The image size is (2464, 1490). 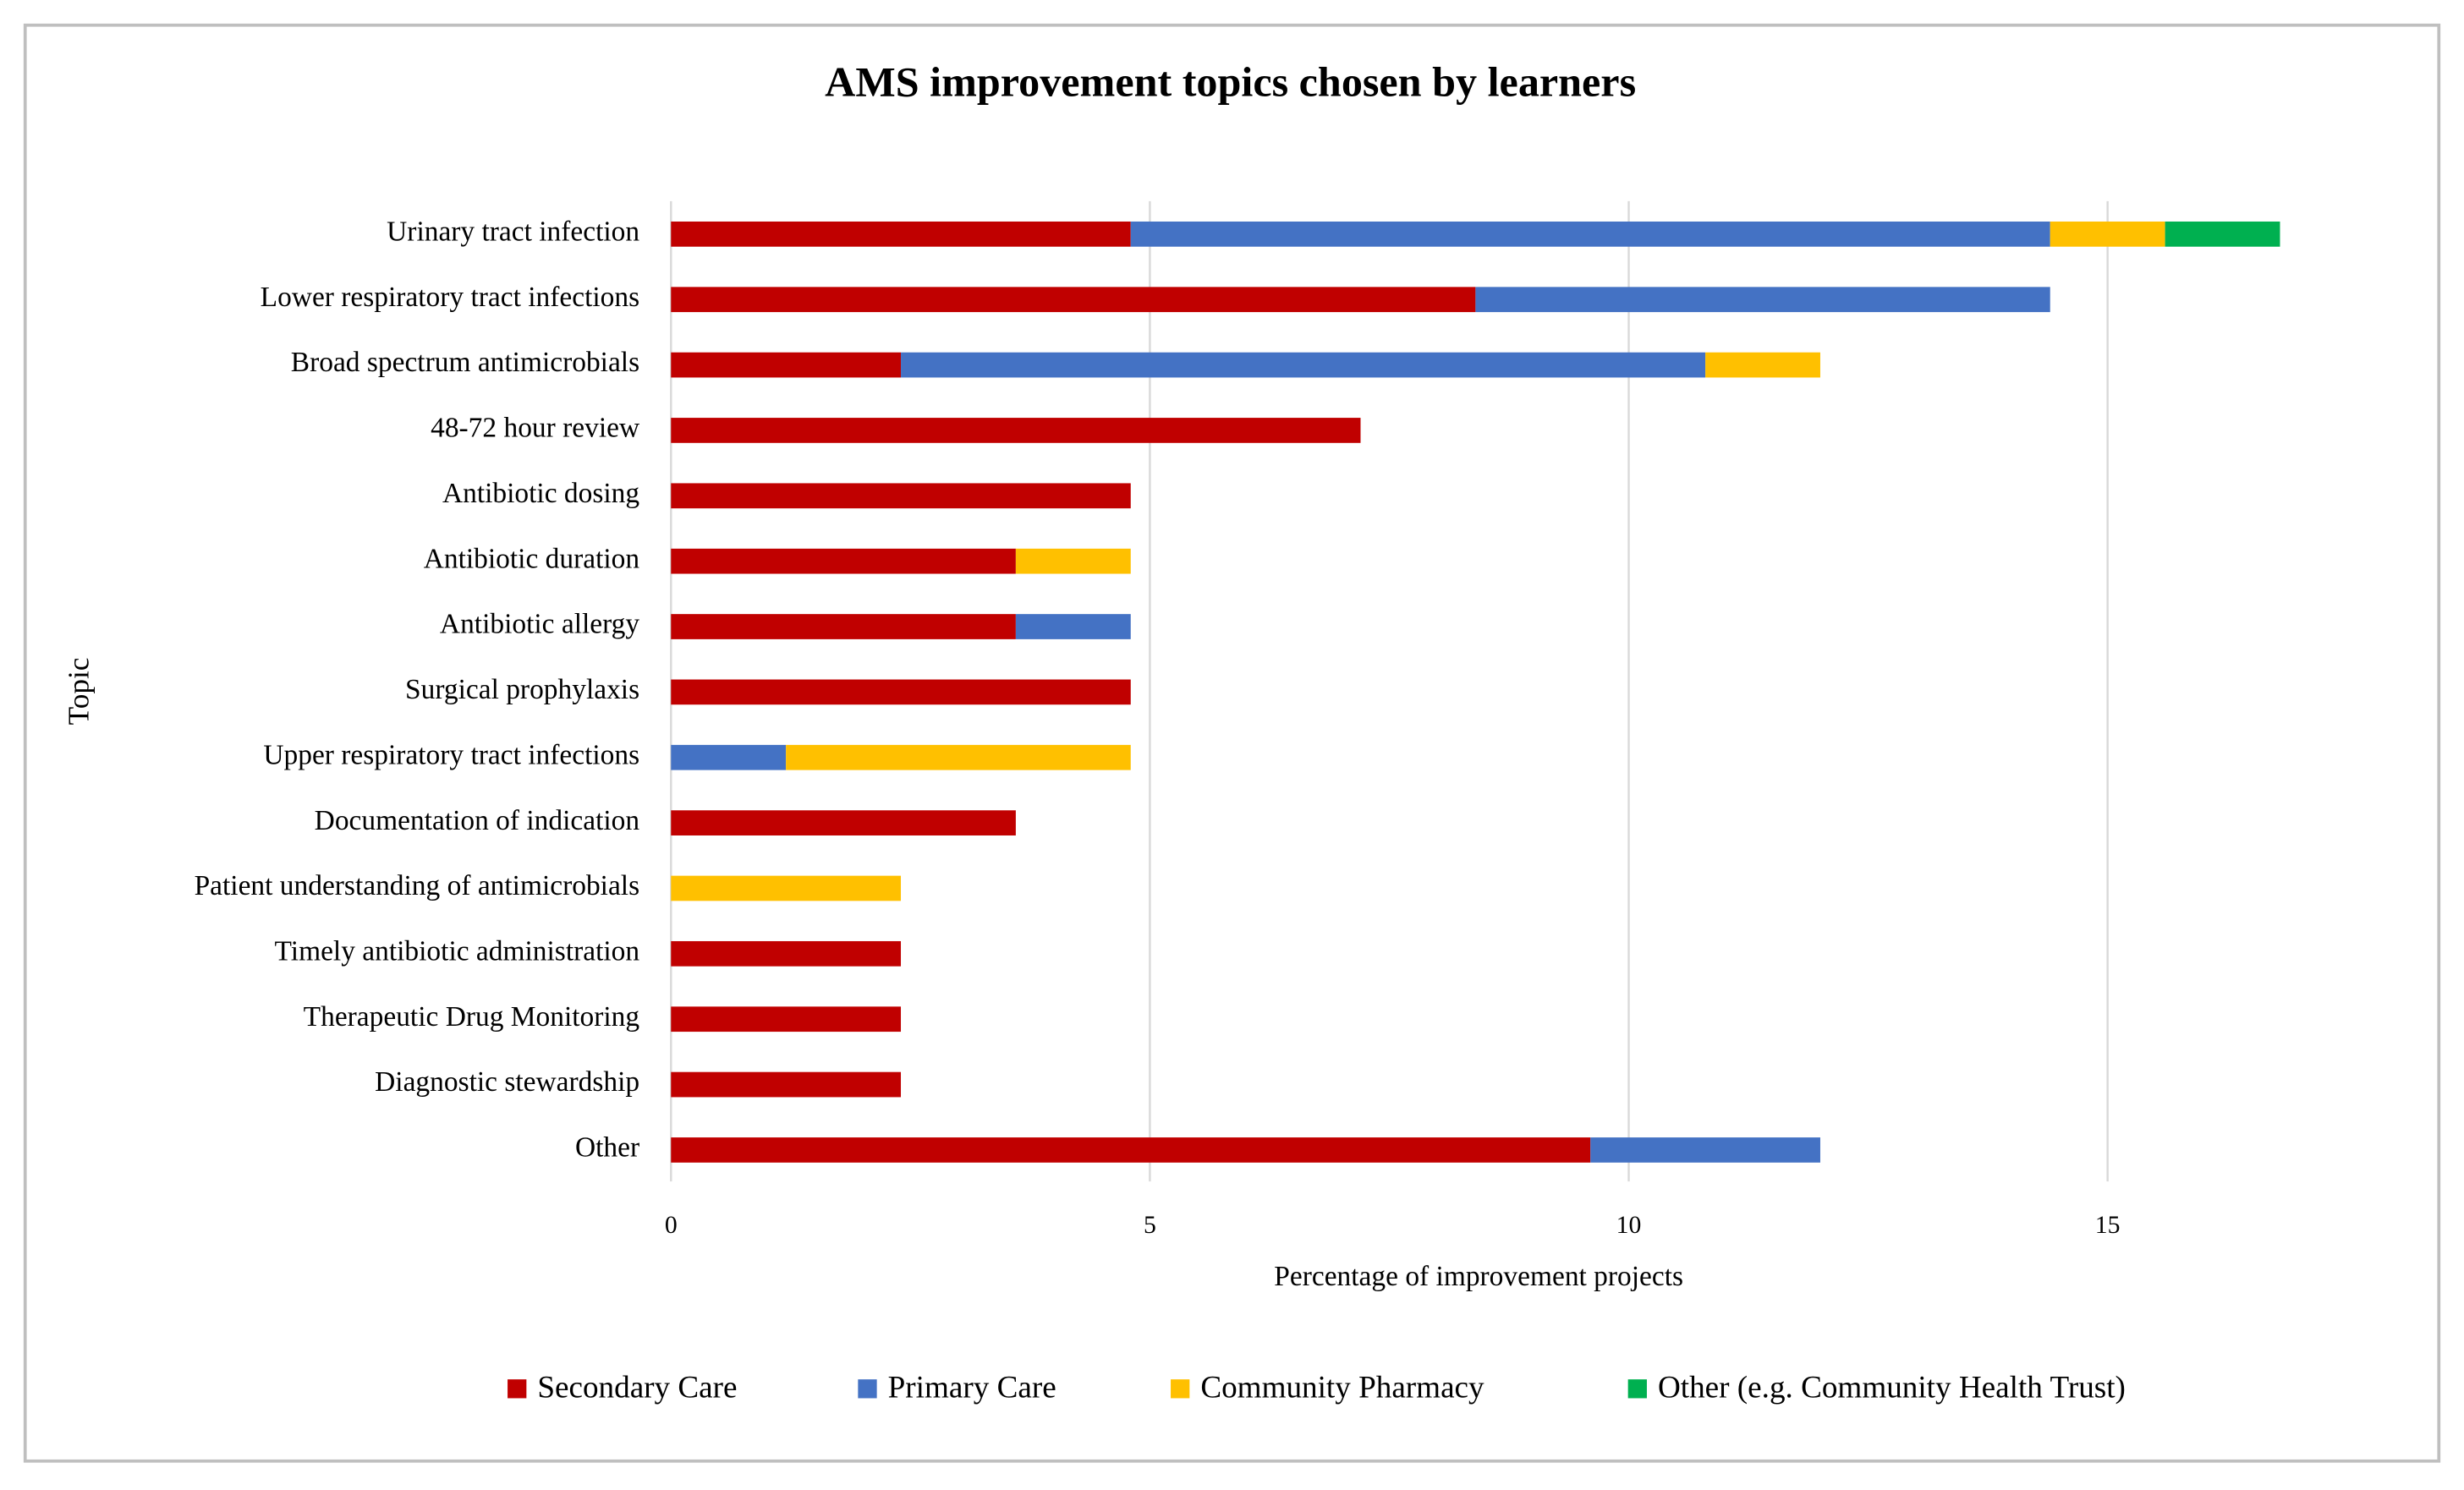 I want to click on x-tick-label: 5, so click(x=1150, y=1225).